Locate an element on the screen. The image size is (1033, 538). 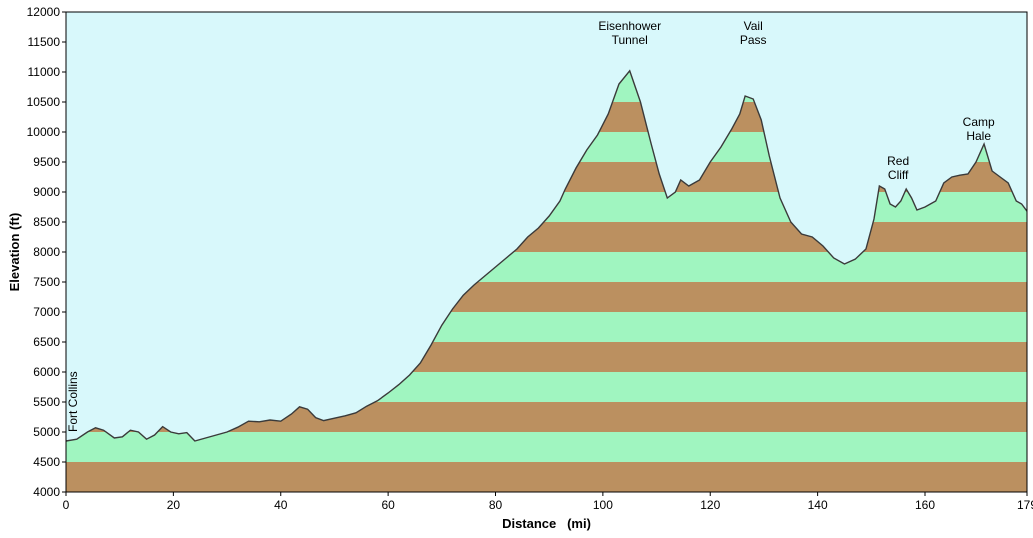
x-tick-label: 160 is located at coordinates (925, 505).